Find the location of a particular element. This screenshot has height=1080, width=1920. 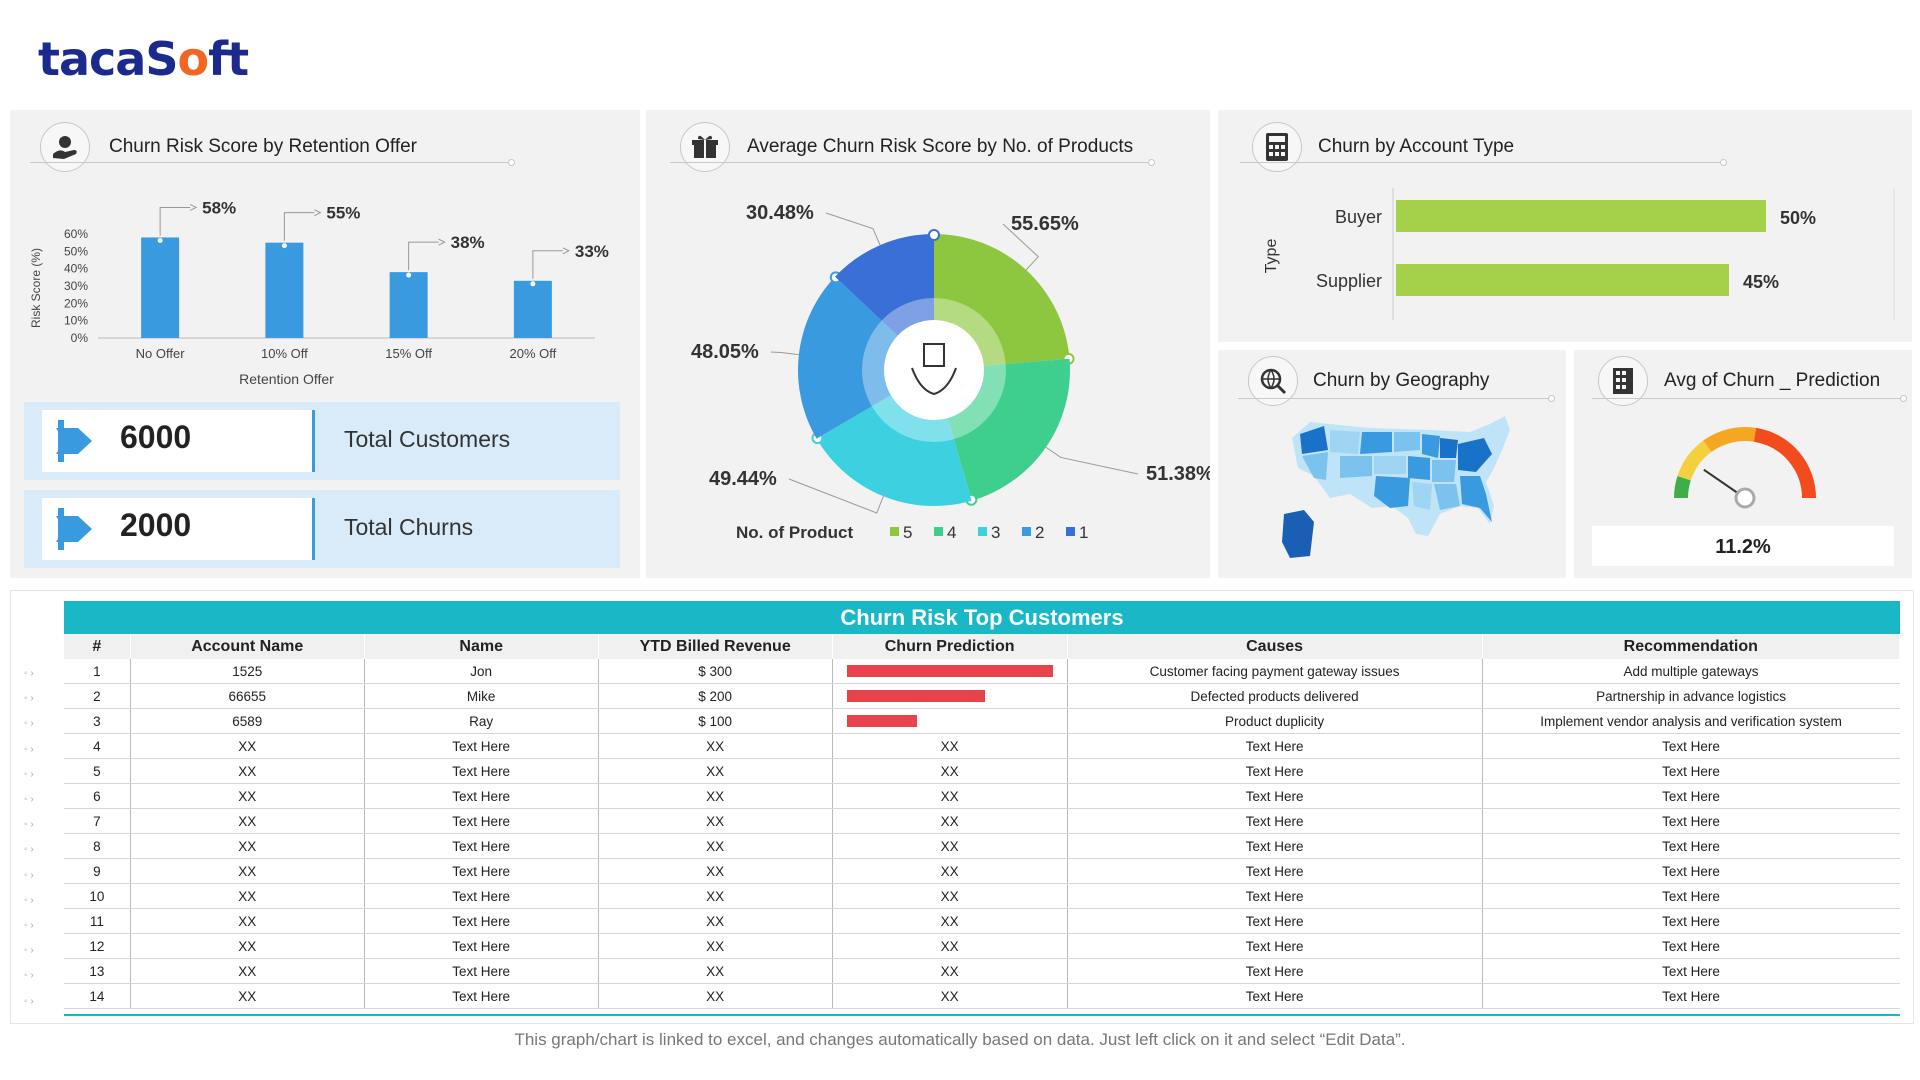

table-row: 10 XX Text Here XX XX Text Here Text Here is located at coordinates (982, 896).